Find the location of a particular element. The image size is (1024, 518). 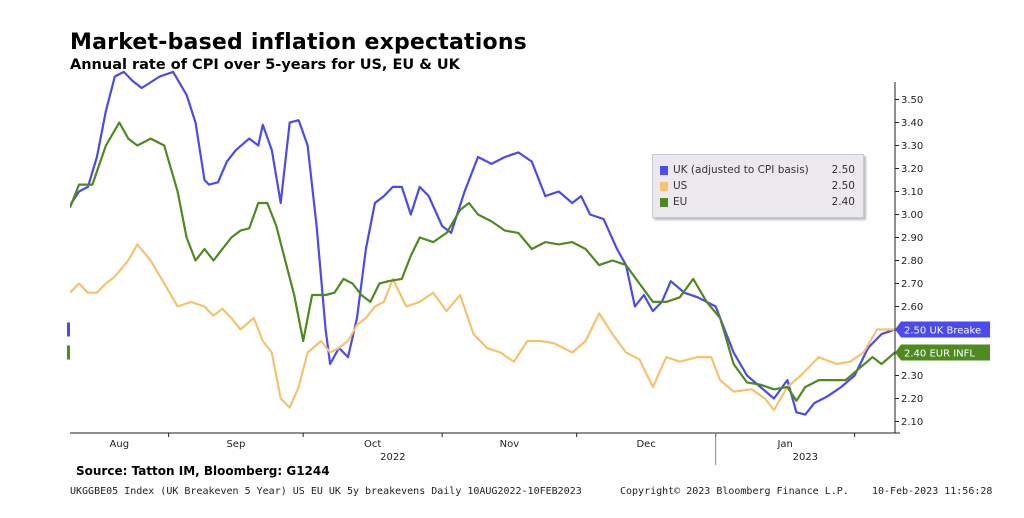

y-tick-label: 2.90 is located at coordinates (912, 238).